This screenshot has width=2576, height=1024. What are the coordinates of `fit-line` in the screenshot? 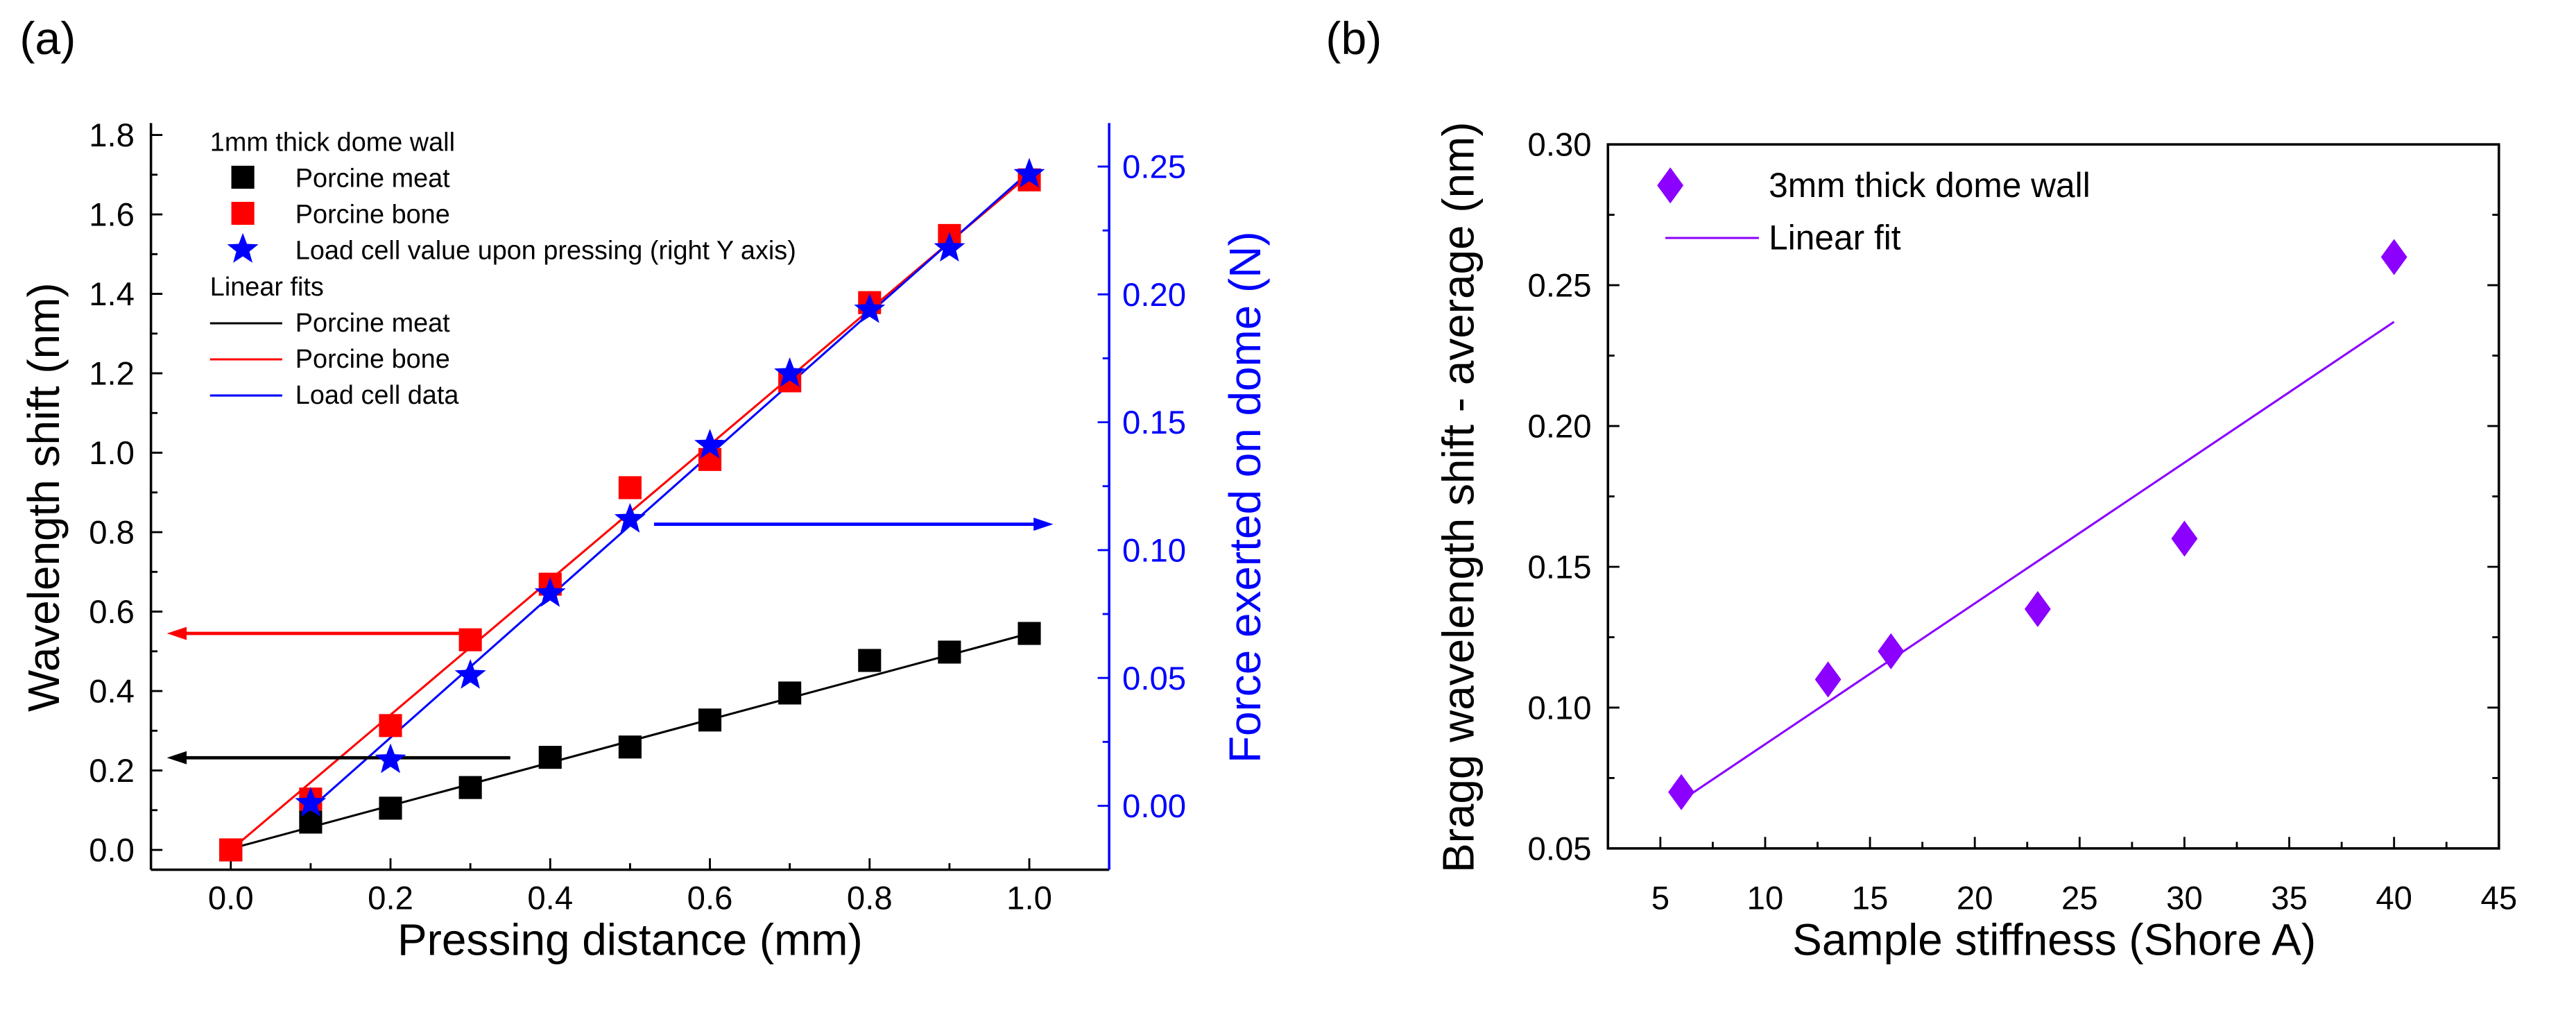 It's located at (2038, 561).